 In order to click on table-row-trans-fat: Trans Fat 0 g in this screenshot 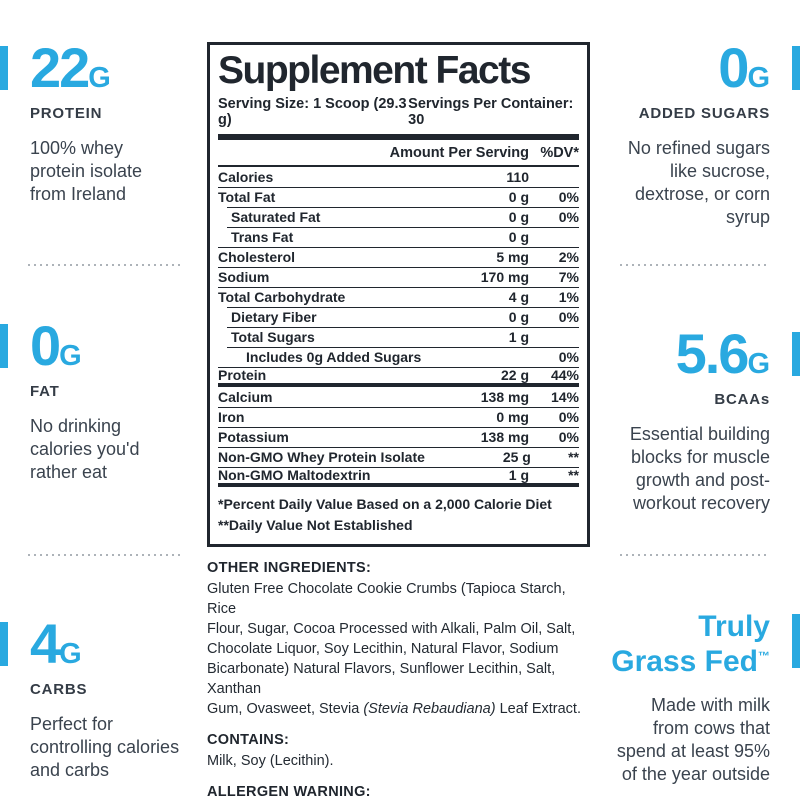, I will do `click(398, 236)`.